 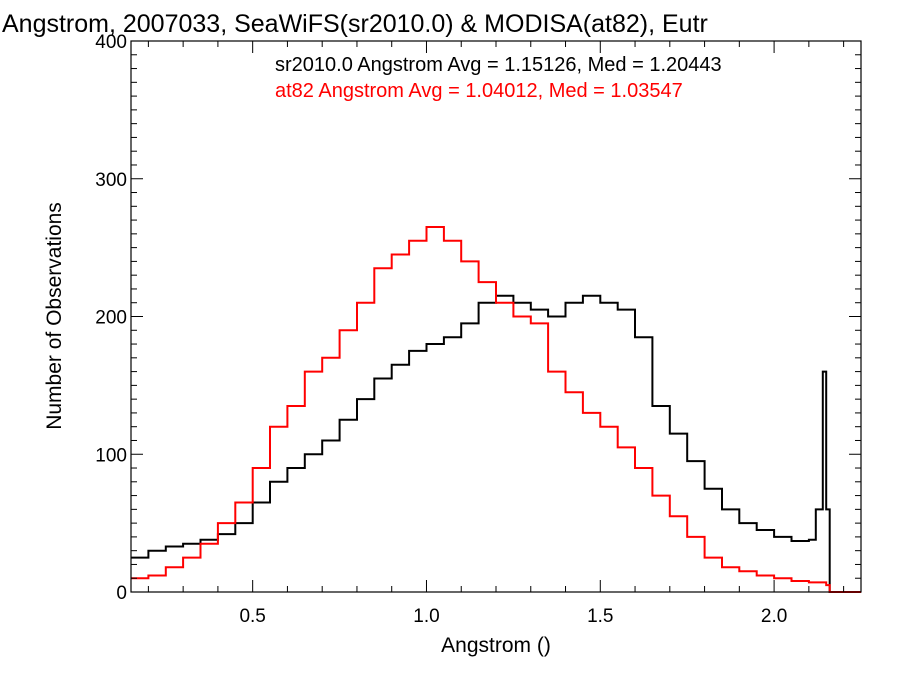 What do you see at coordinates (111, 455) in the screenshot?
I see `y-tick-label: 100` at bounding box center [111, 455].